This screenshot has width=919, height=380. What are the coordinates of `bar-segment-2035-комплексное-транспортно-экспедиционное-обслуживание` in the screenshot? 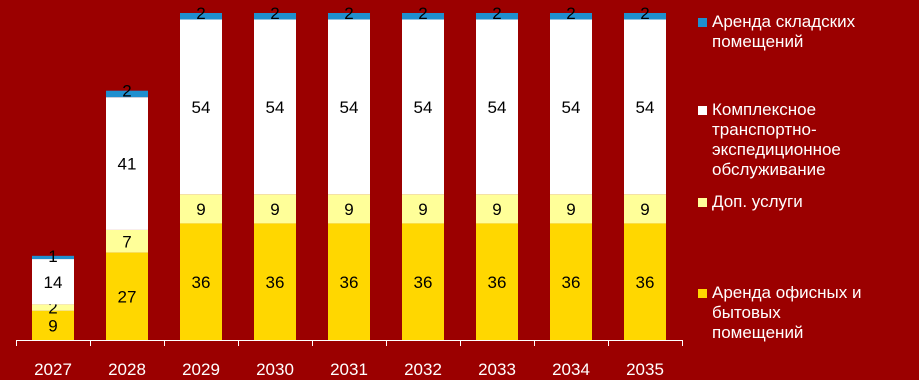 It's located at (645, 107).